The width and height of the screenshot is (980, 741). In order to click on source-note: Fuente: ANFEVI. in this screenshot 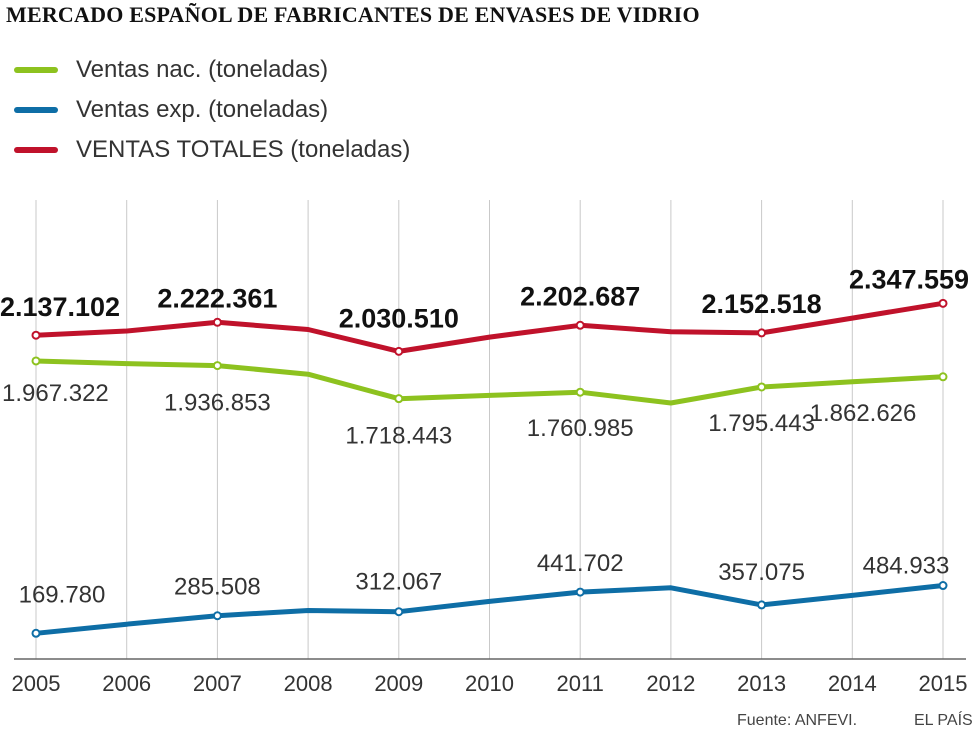, I will do `click(797, 720)`.